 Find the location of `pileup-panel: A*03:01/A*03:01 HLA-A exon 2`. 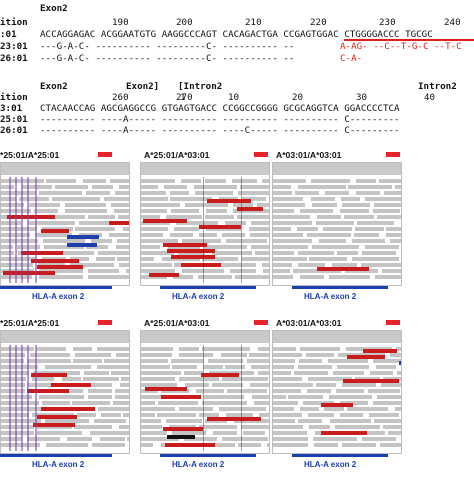

pileup-panel: A*03:01/A*03:01 HLA-A exon 2 is located at coordinates (337, 398).